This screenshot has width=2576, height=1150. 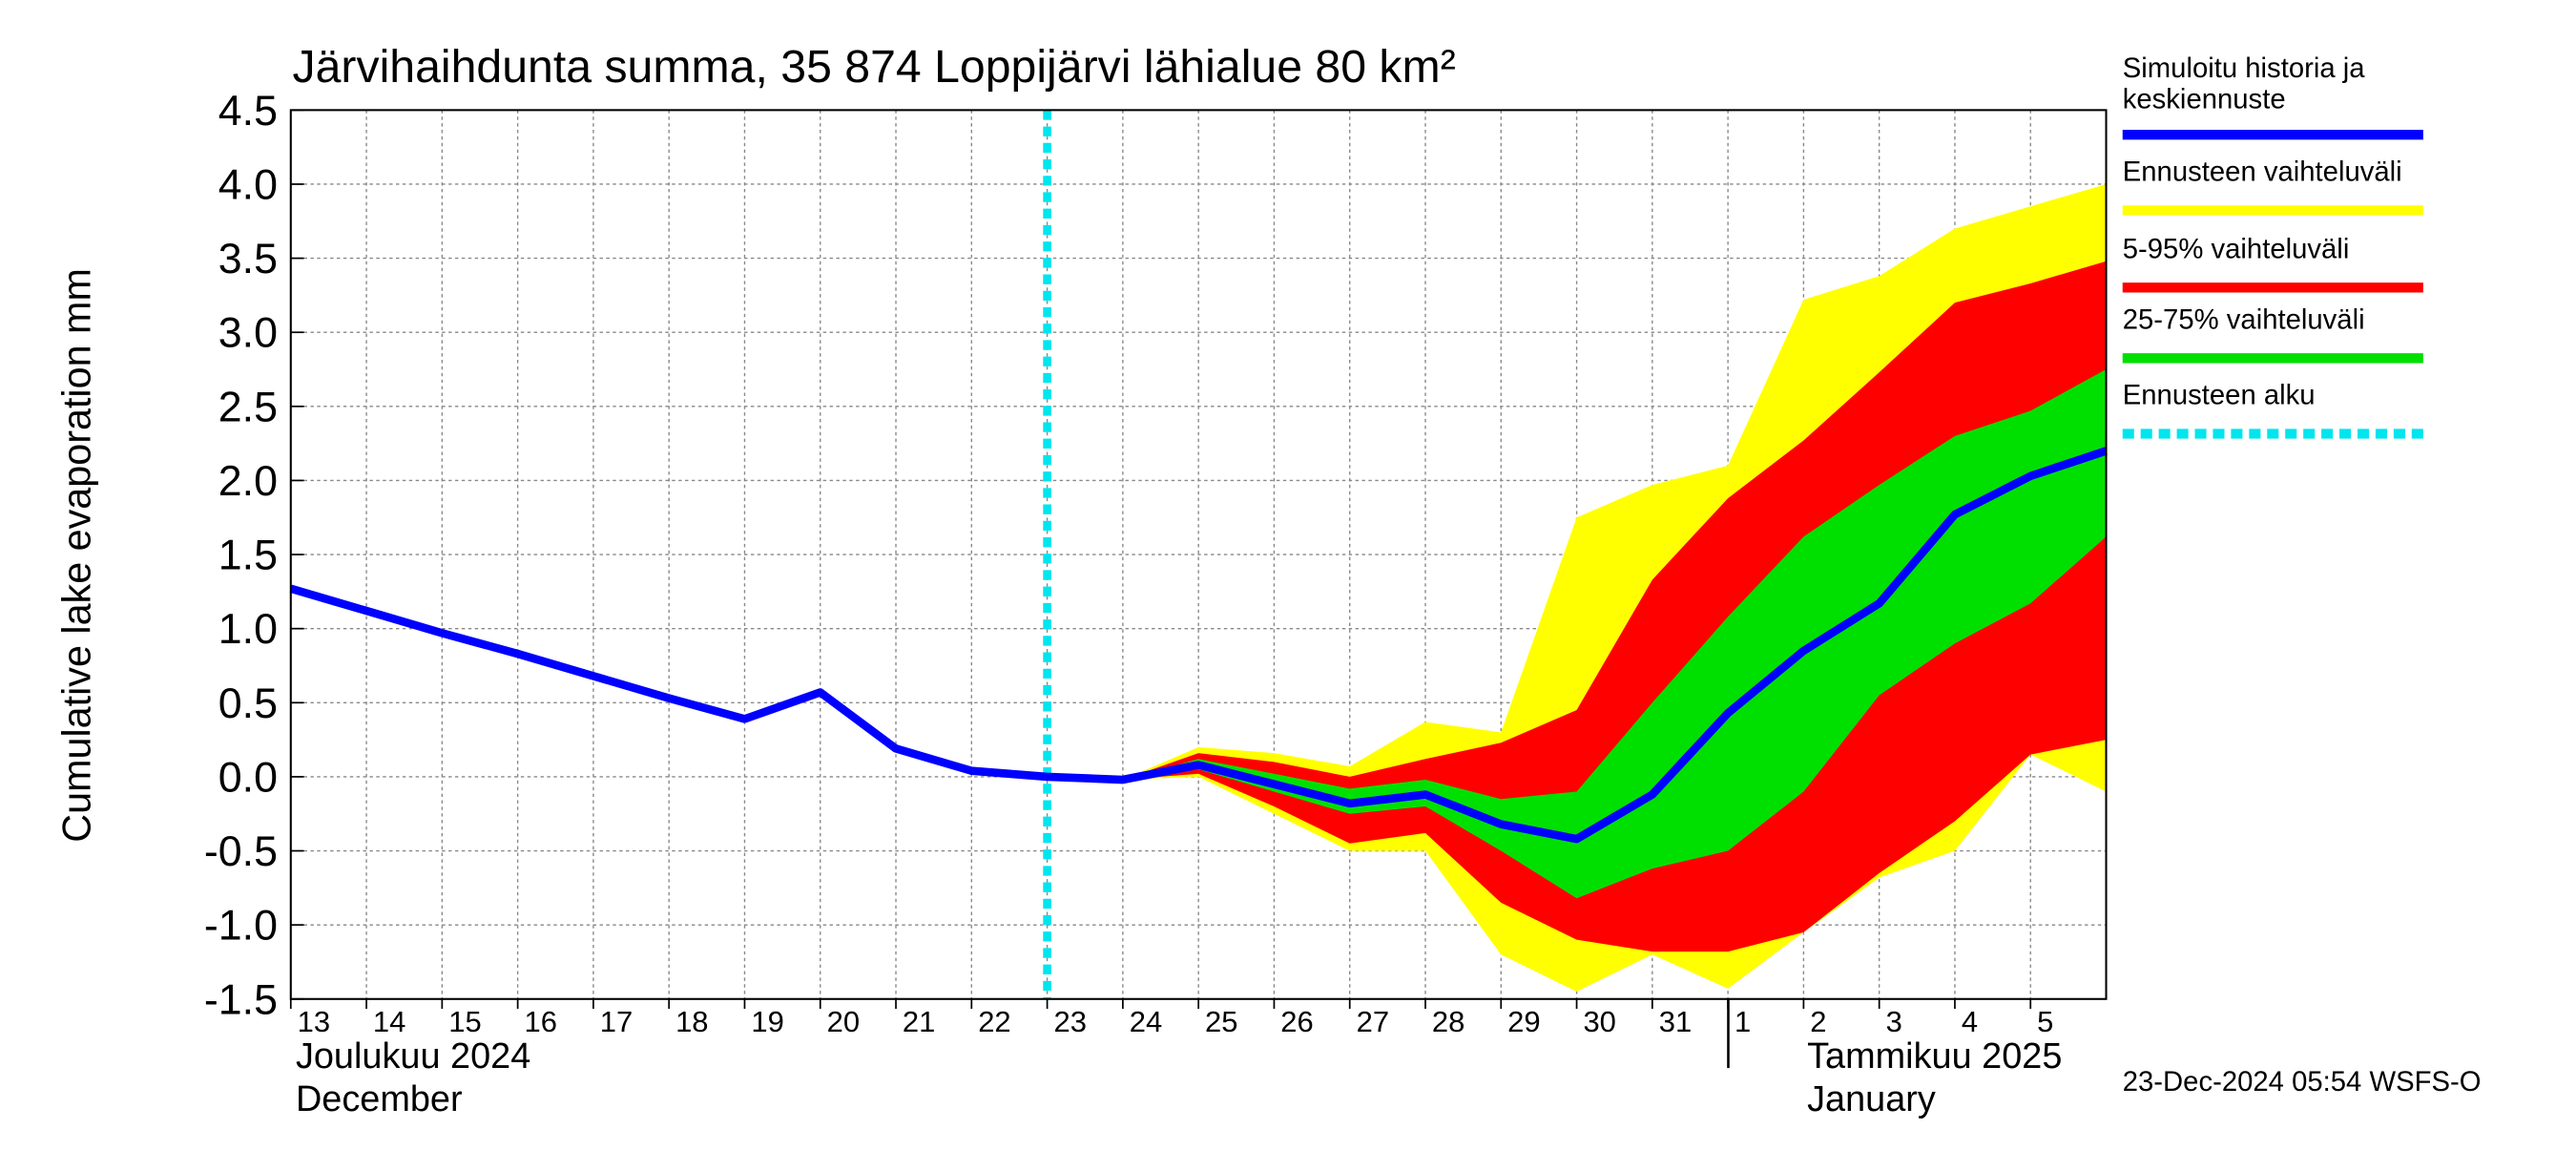 I want to click on x-tick-label: 3, so click(x=1894, y=1021).